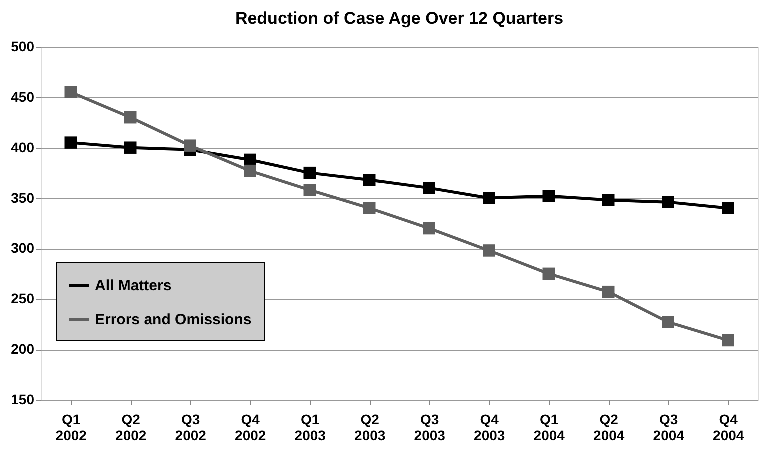 This screenshot has height=453, width=778. Describe the element at coordinates (173, 320) in the screenshot. I see `legend-label: Errors and Omissions` at that location.